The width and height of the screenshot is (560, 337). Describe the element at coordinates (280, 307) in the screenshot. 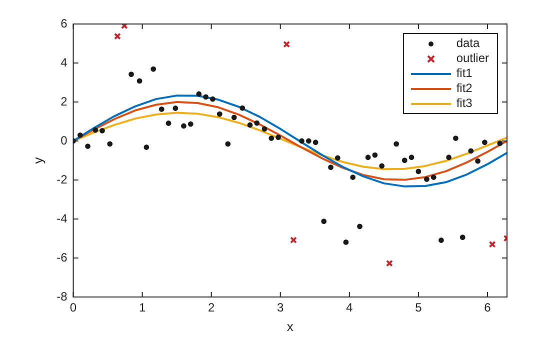

I see `x-tick-label: 3` at that location.